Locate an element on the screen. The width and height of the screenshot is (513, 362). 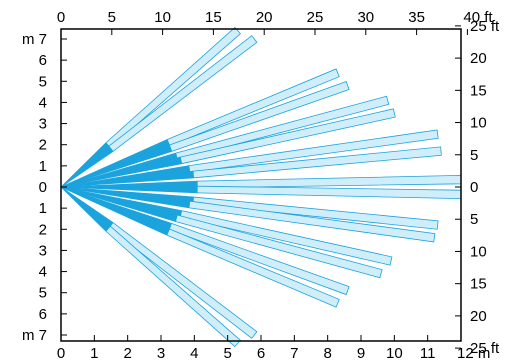
top-axis-label: 5 is located at coordinates (112, 17).